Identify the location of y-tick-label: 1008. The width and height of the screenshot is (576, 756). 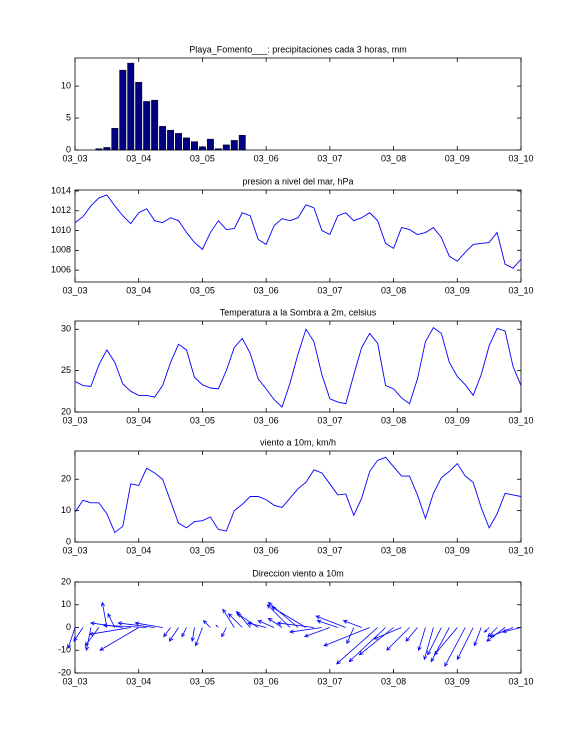
(61, 250).